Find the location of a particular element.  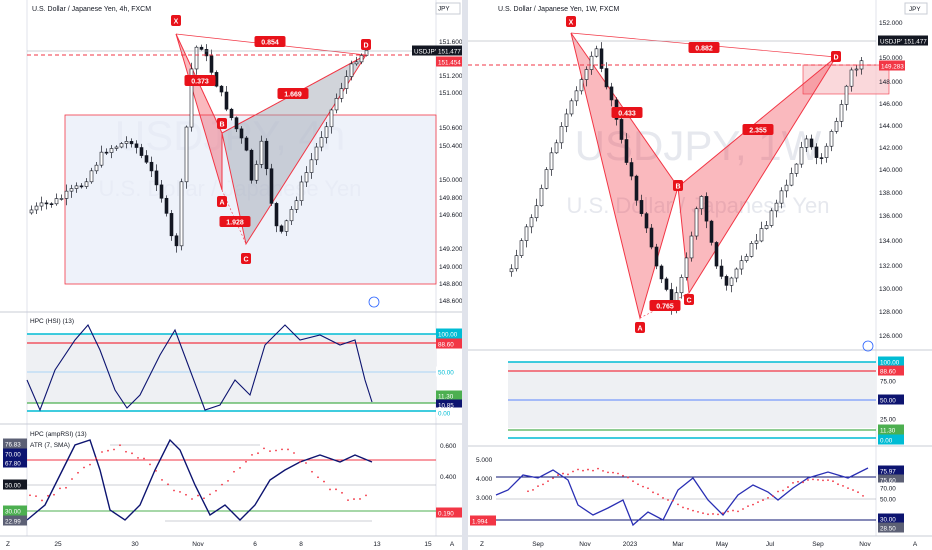

left-ratio-cd-bg is located at coordinates (293, 93).